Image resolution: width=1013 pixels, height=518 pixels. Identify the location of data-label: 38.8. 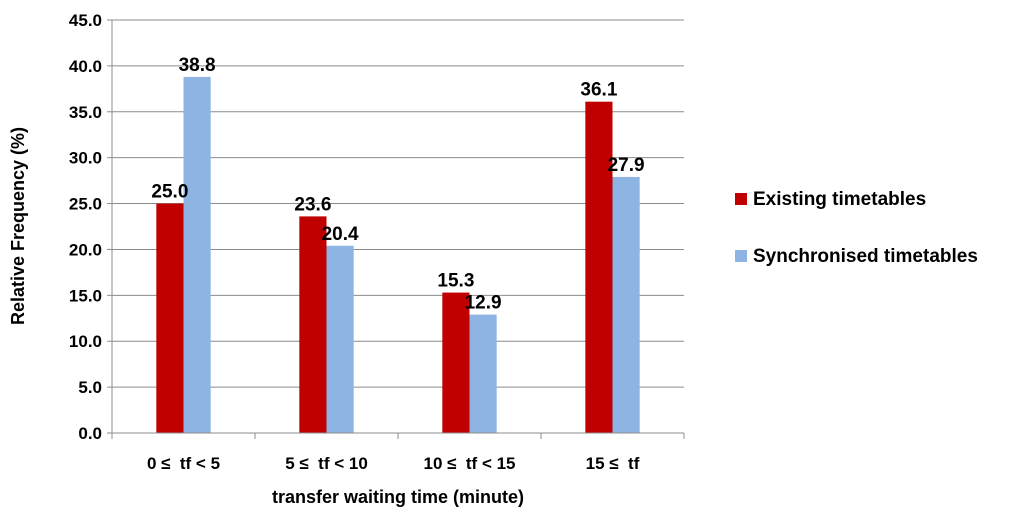
(197, 65).